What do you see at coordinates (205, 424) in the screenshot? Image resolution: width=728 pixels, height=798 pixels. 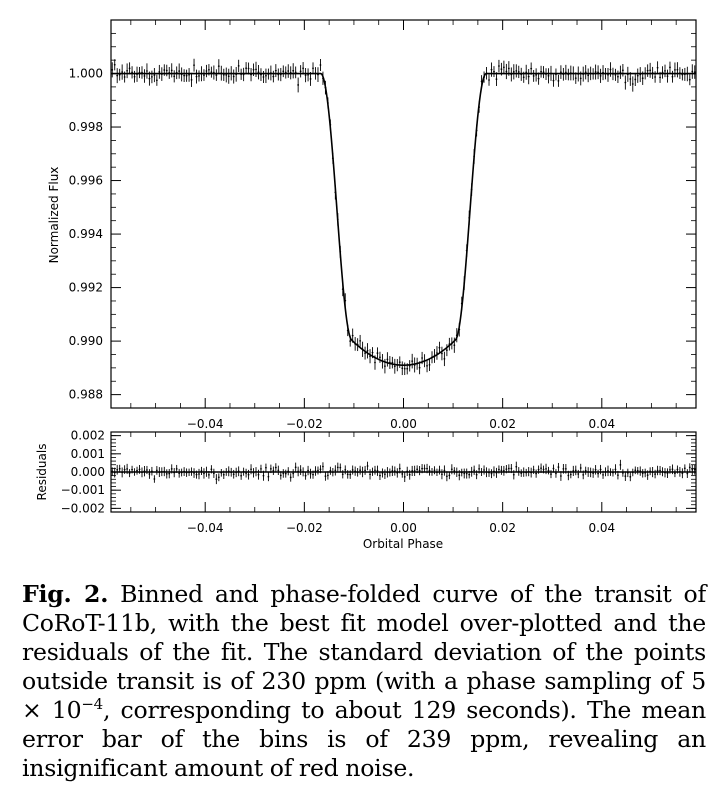 I see `top-x-tick-label: −0.04` at bounding box center [205, 424].